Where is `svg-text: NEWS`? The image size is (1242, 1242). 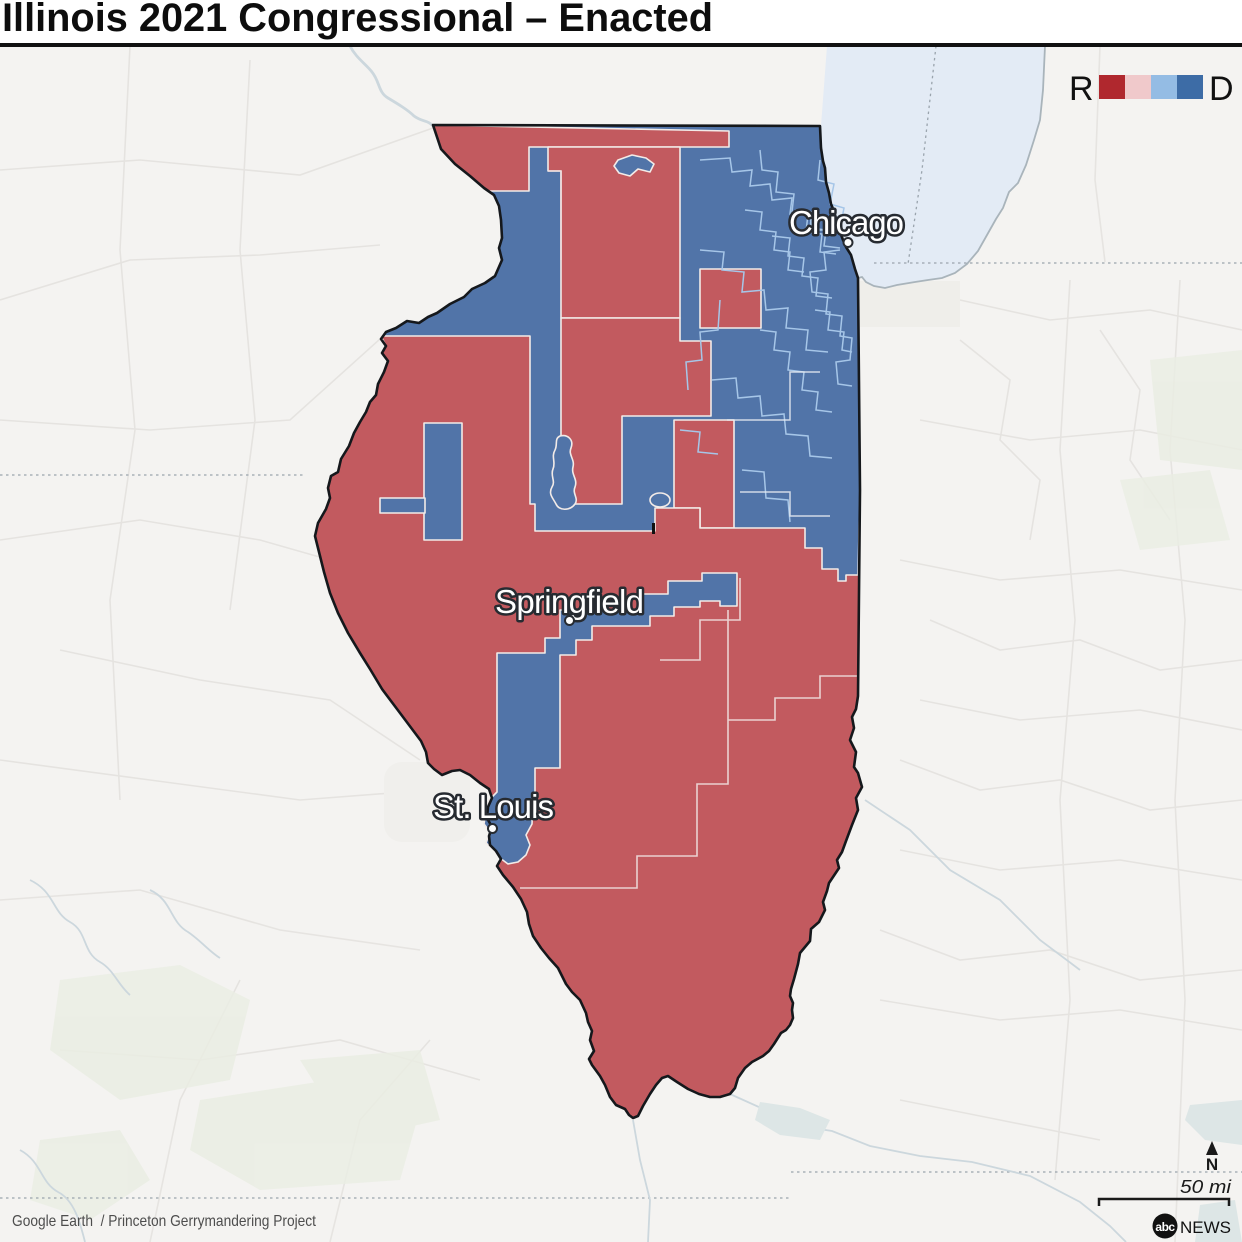
svg-text: NEWS is located at coordinates (1205, 1227).